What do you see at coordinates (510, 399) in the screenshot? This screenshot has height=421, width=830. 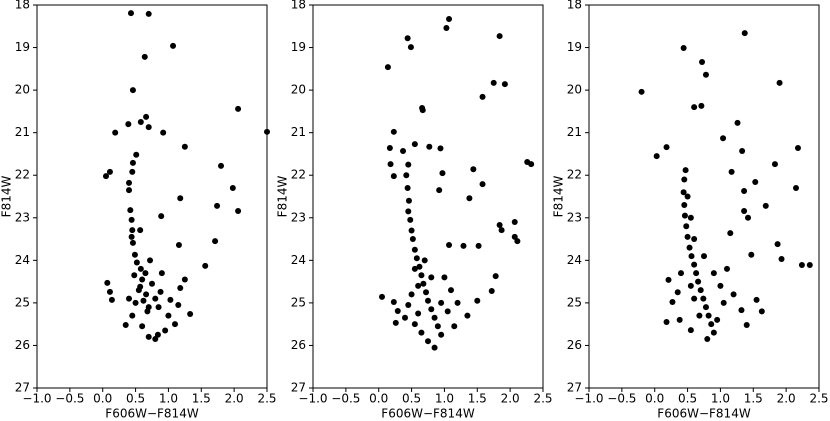 I see `x-tick-label: 2.0` at bounding box center [510, 399].